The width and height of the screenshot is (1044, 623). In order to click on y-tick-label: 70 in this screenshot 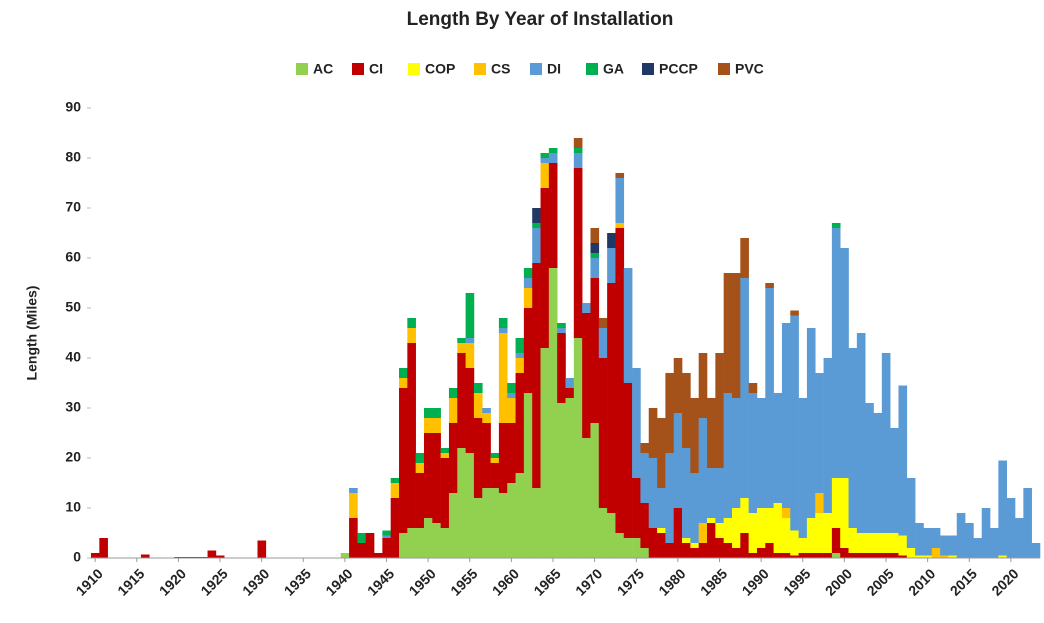, I will do `click(73, 207)`.